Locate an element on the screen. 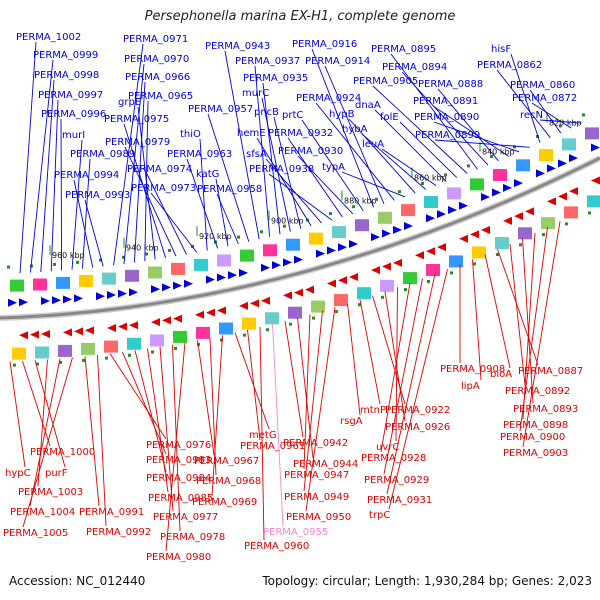 Image resolution: width=600 pixels, height=600 pixels. gene-label-top: recN is located at coordinates (531, 115).